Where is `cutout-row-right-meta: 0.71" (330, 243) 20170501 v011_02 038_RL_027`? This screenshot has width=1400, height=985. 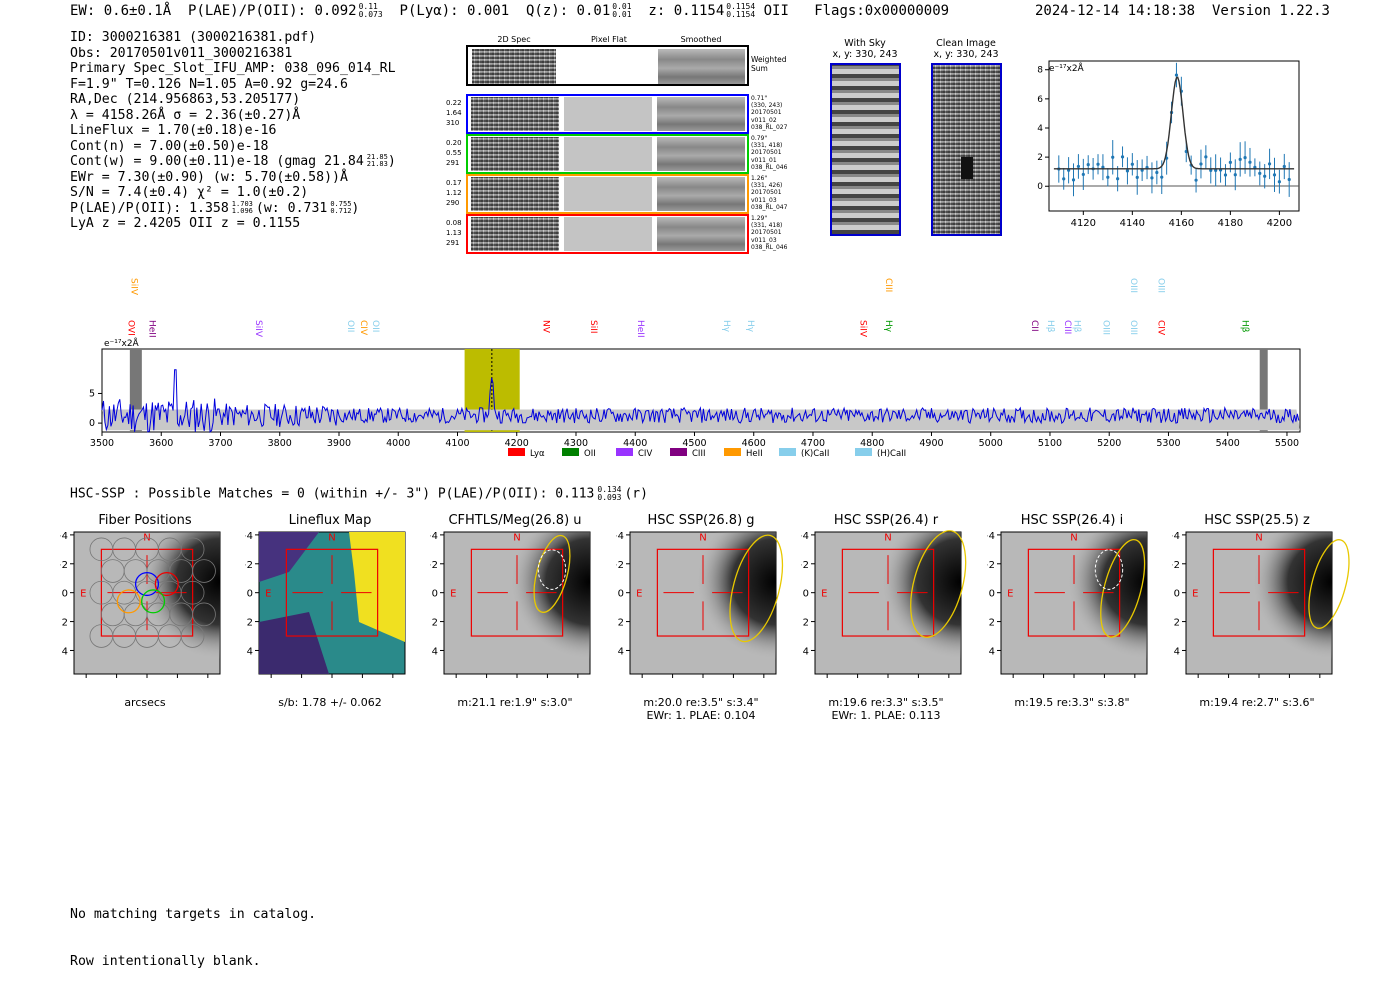 cutout-row-right-meta: 0.71" (330, 243) 20170501 v011_02 038_RL_027 is located at coordinates (773, 113).